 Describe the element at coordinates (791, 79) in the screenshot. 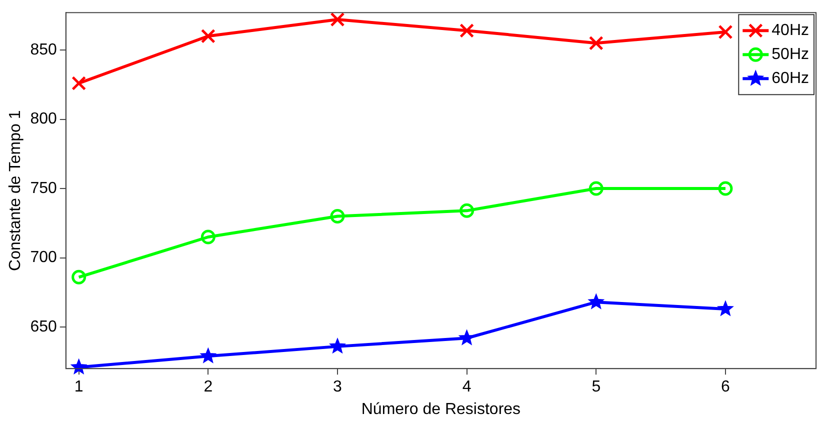

I see `legend-label: 60Hz` at that location.